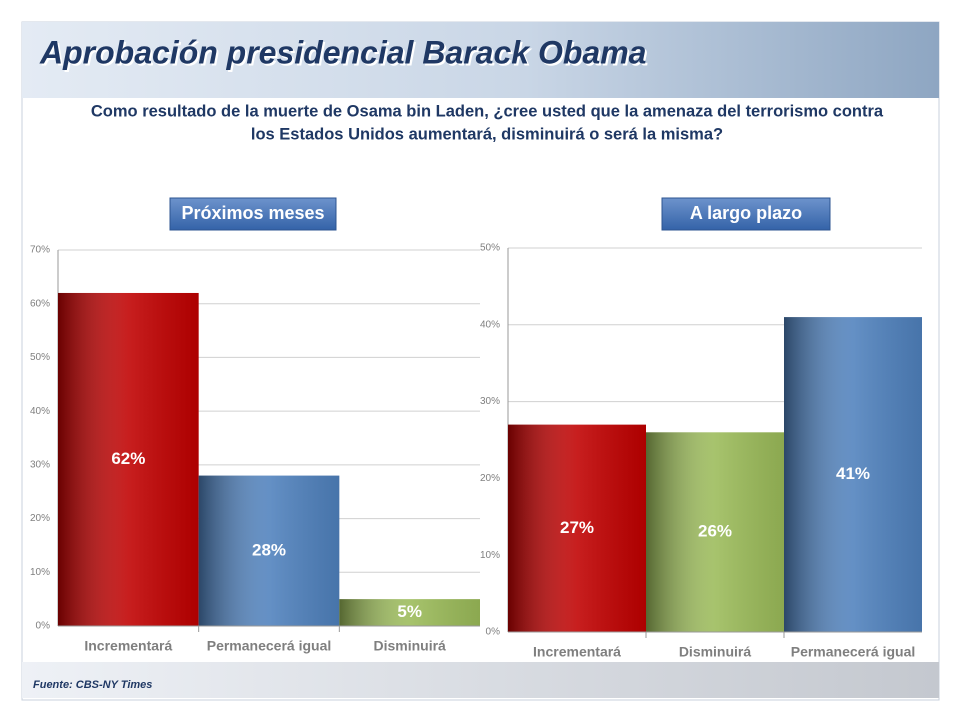 The height and width of the screenshot is (721, 961). I want to click on chart-title: Próximos meses, so click(252, 213).